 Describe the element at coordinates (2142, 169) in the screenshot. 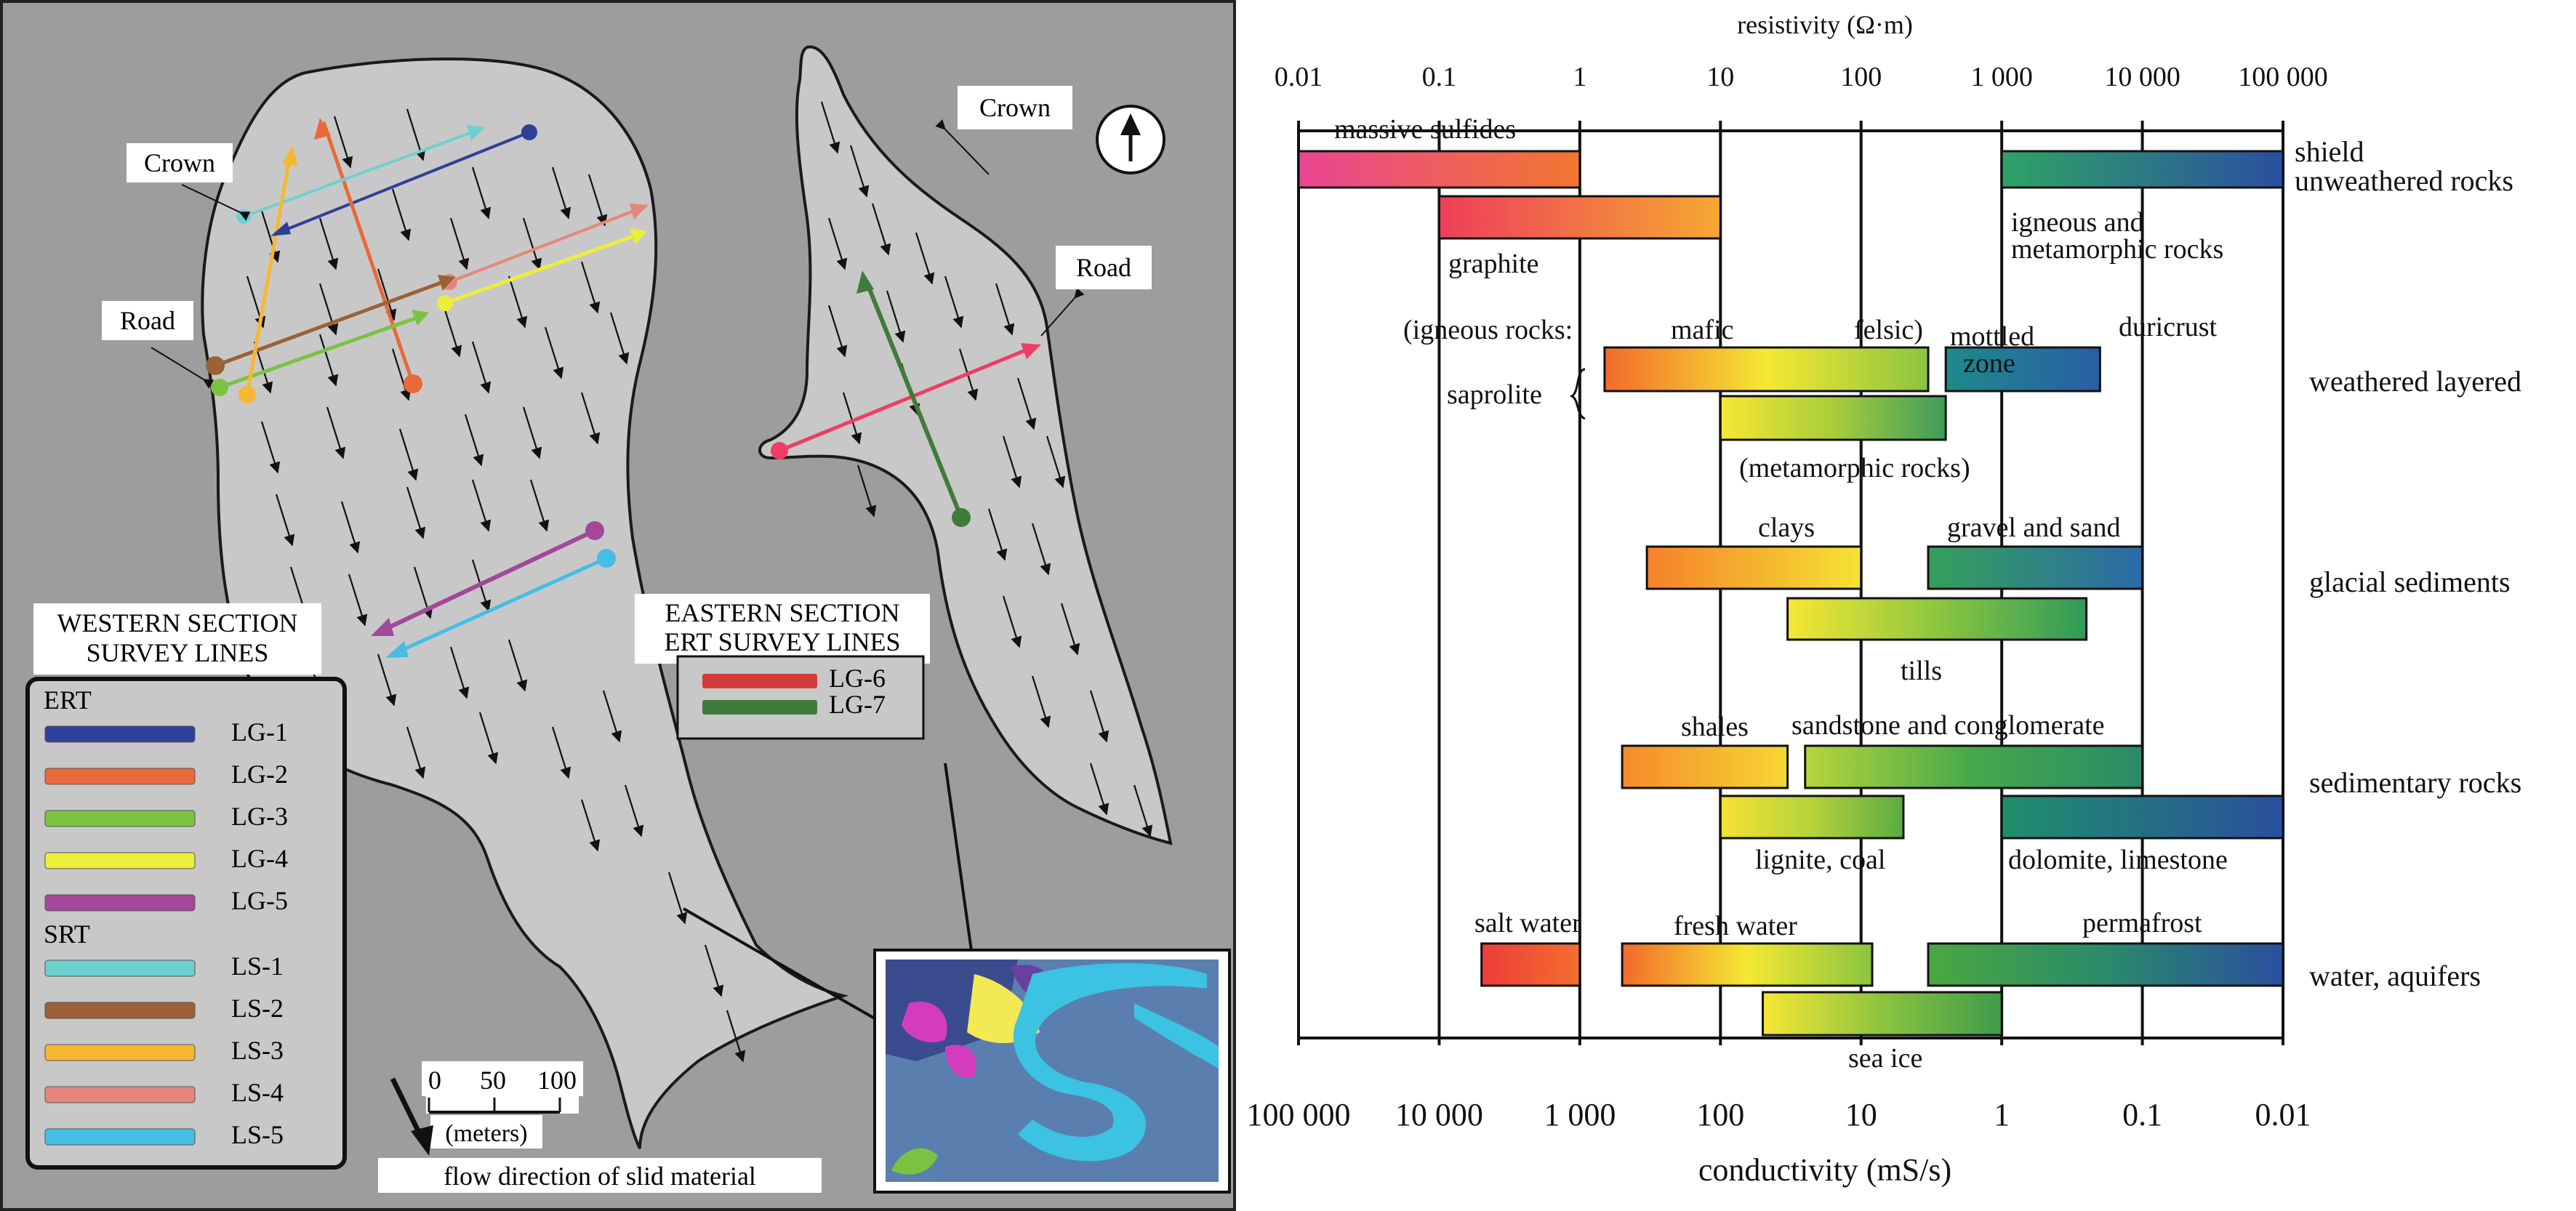

I see `bar-igneous-and-metamorphic-rocks` at that location.